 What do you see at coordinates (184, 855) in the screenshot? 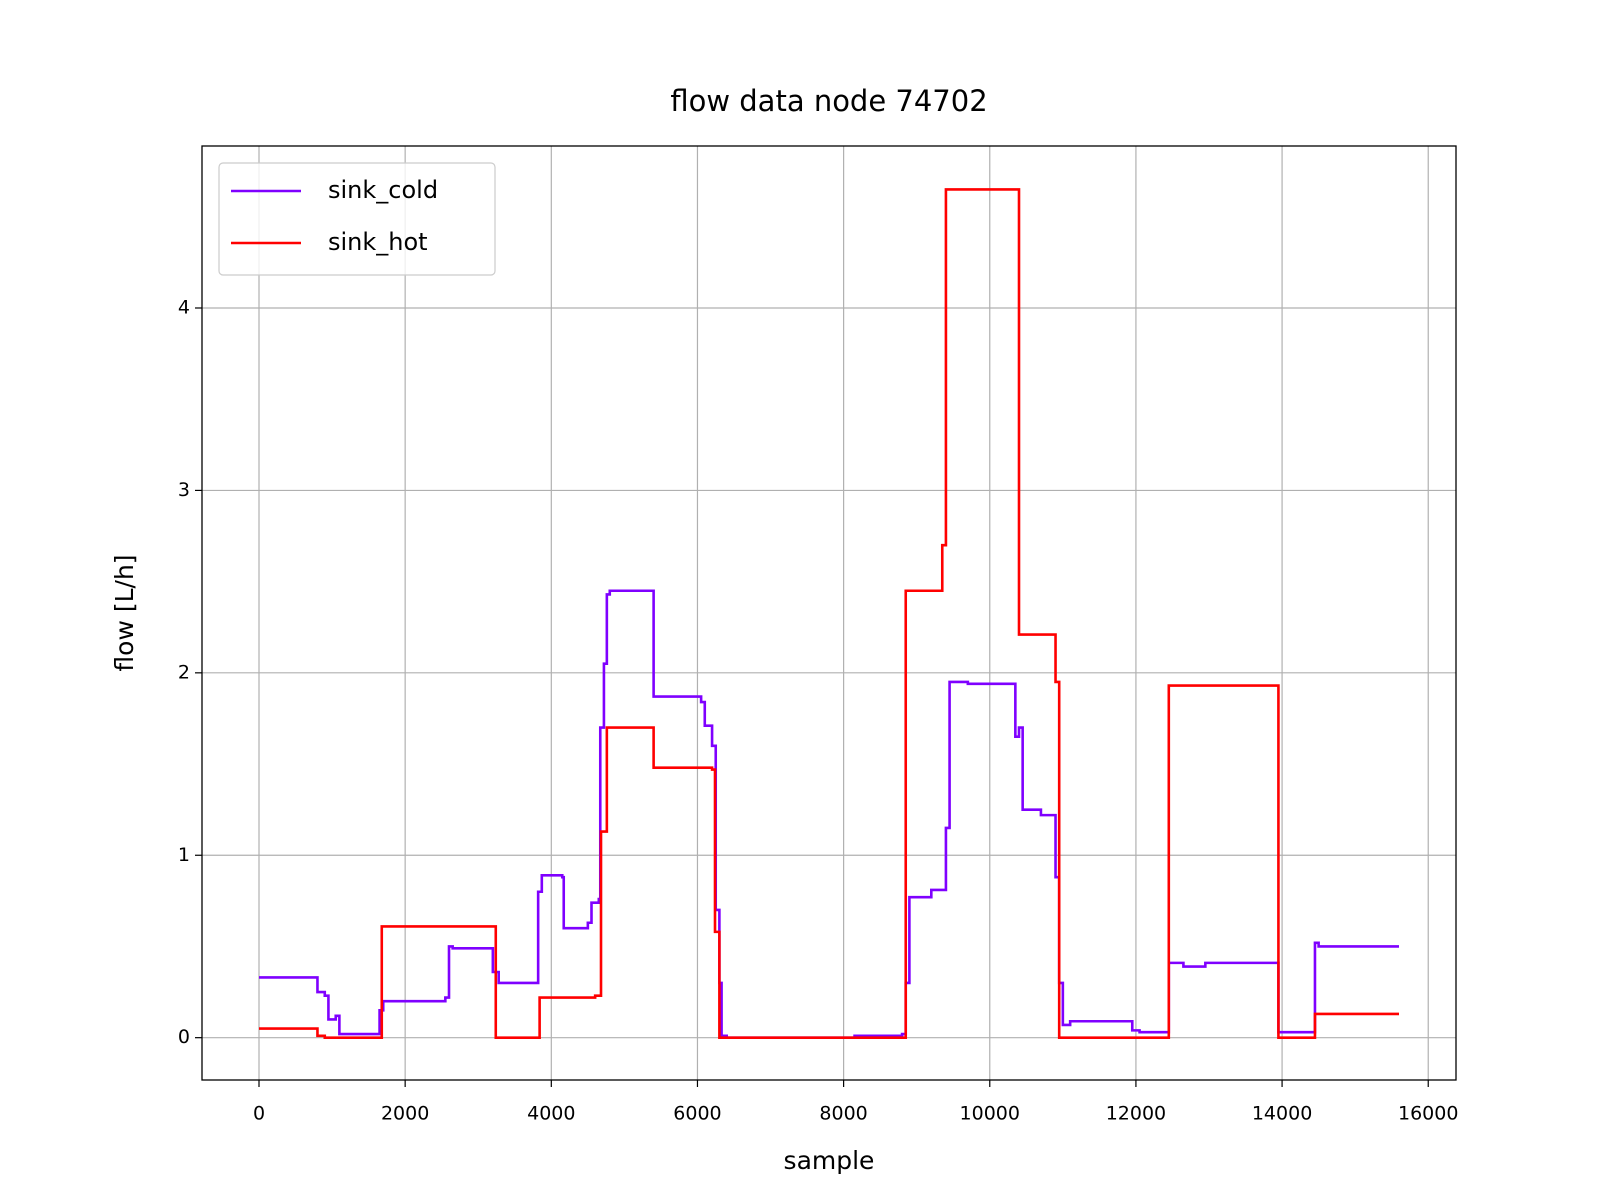
I see `y-tick-label: 1` at bounding box center [184, 855].